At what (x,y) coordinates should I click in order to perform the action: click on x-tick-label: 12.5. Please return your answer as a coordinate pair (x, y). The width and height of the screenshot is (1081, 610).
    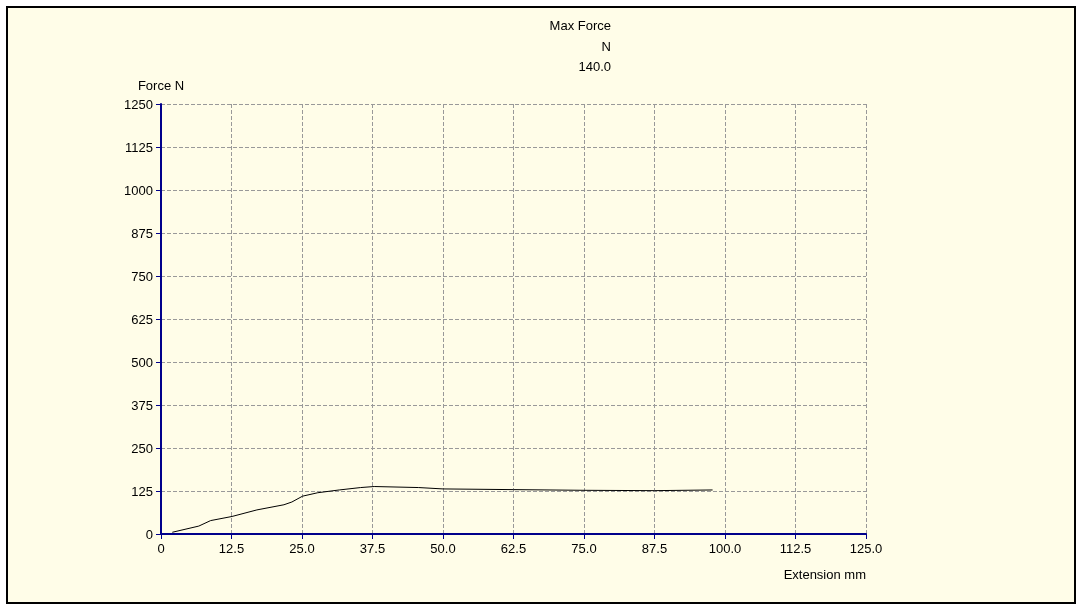
    Looking at the image, I should click on (231, 548).